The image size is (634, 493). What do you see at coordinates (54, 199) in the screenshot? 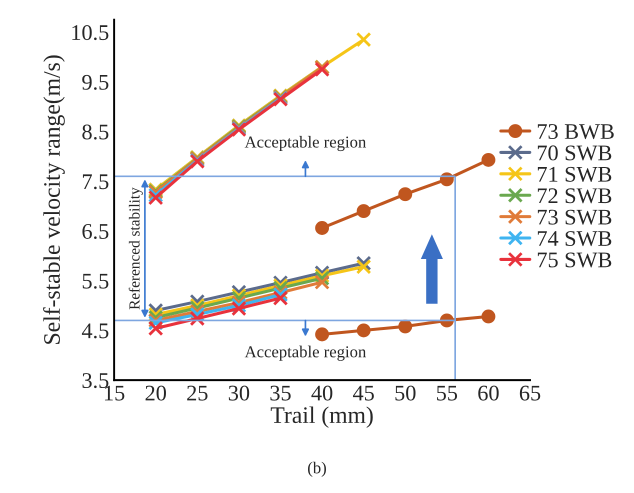
I see `y-axis-title: Self-stable velocity range(m/s)` at bounding box center [54, 199].